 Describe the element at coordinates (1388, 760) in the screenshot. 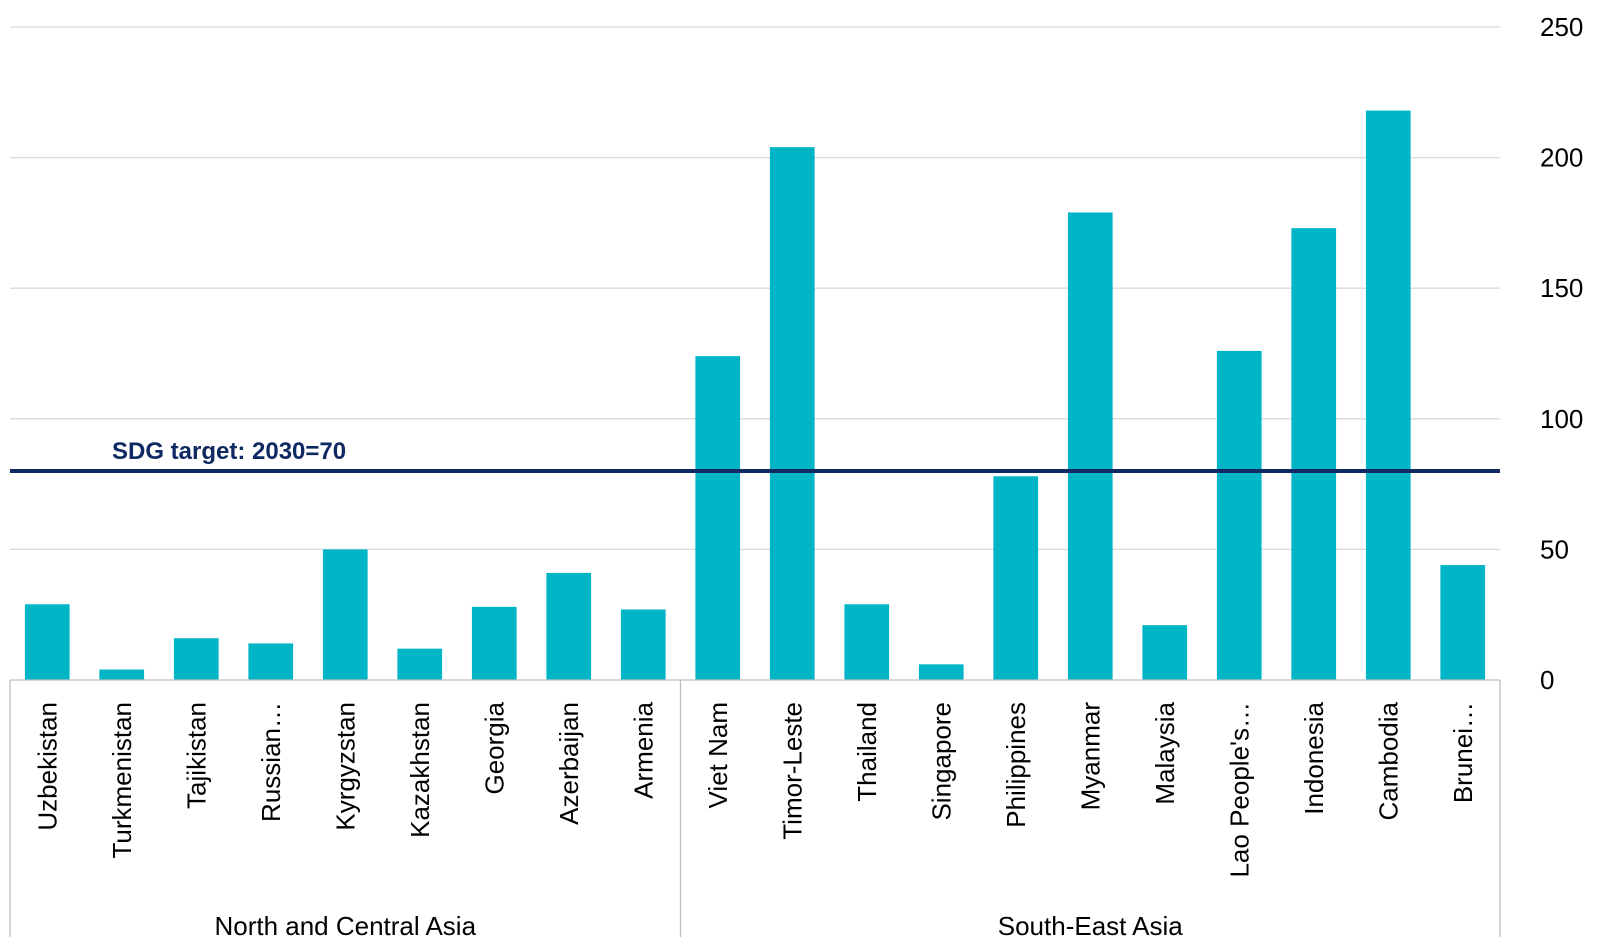

I see `x-category-label: Cambodia` at that location.